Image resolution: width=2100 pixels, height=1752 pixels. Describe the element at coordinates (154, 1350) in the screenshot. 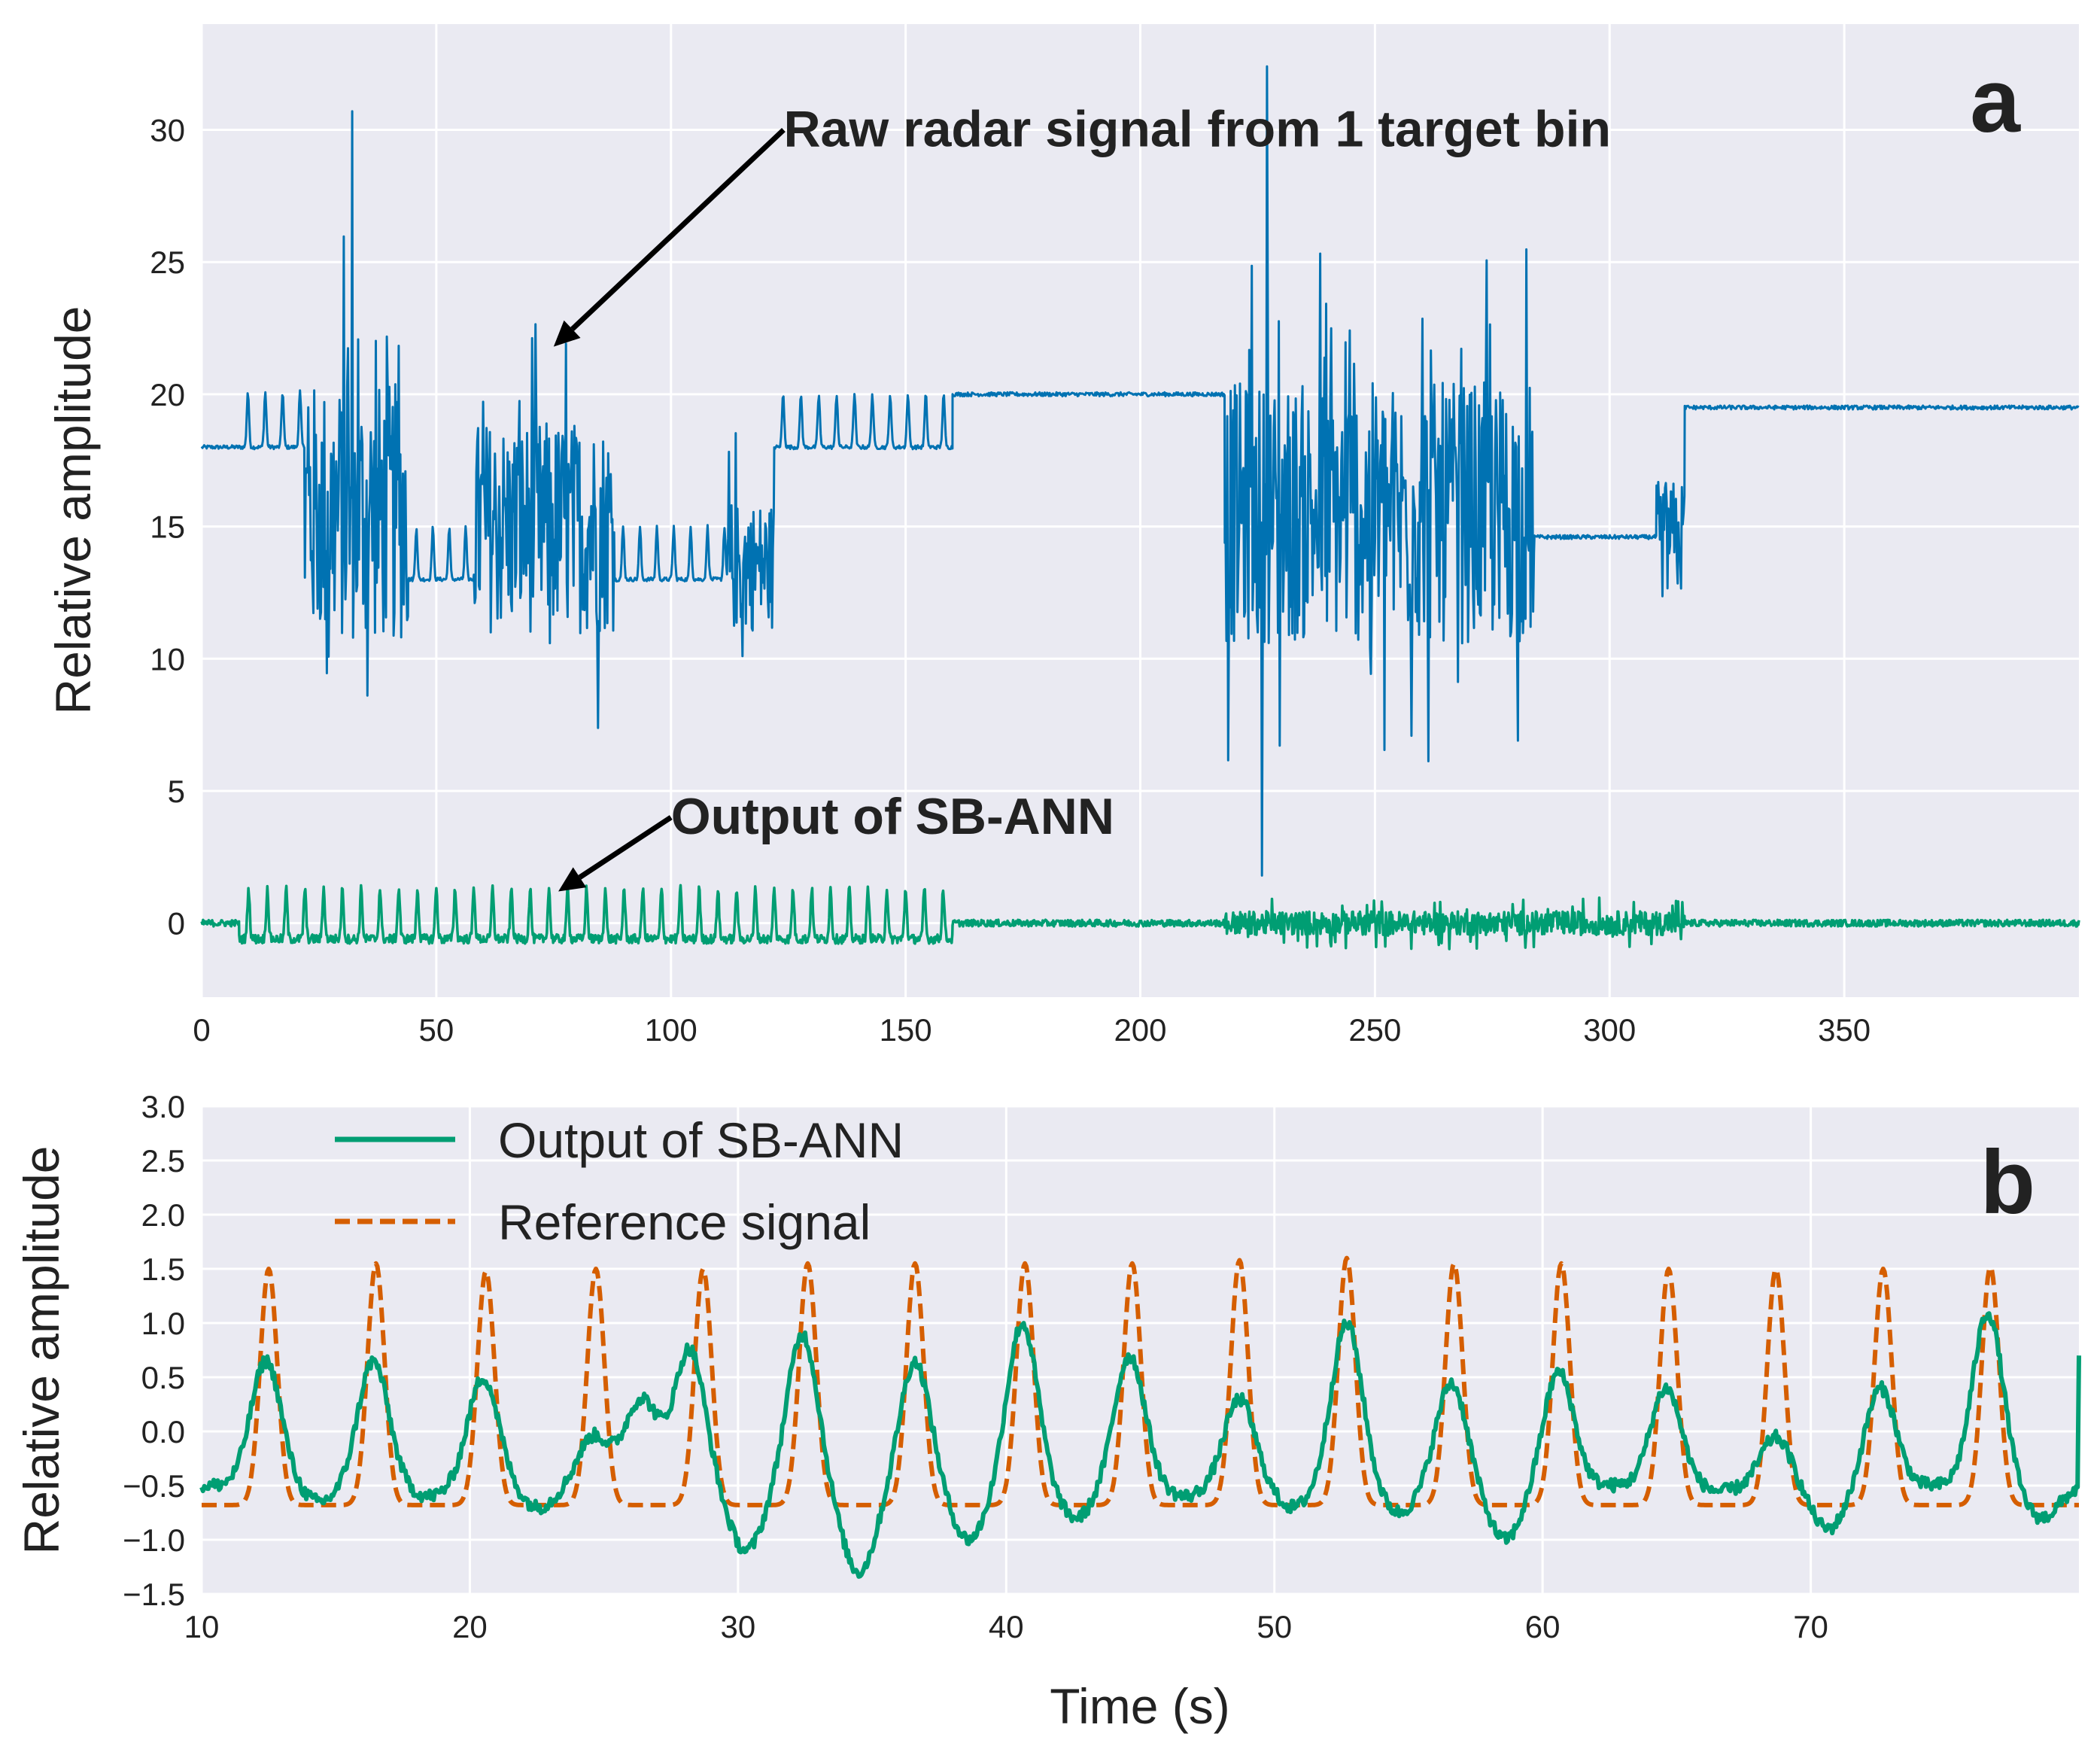

I see `panel-b-y-ticks: −1.5 −1.0 −0.5 0.0 0.5 1.0 1.5 2.0 2.5 3.0` at that location.